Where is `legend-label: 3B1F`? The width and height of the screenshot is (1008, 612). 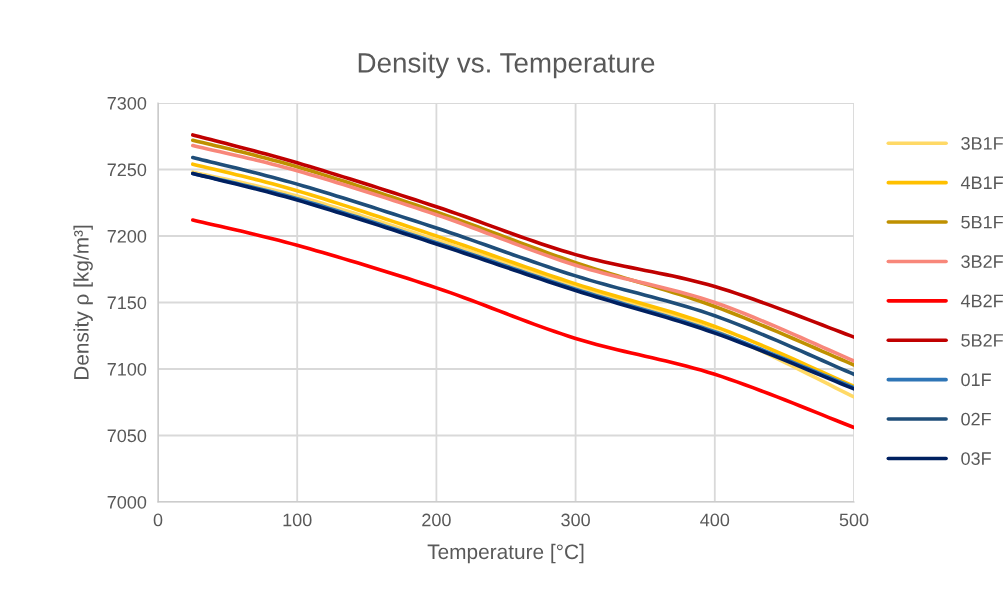 legend-label: 3B1F is located at coordinates (982, 143).